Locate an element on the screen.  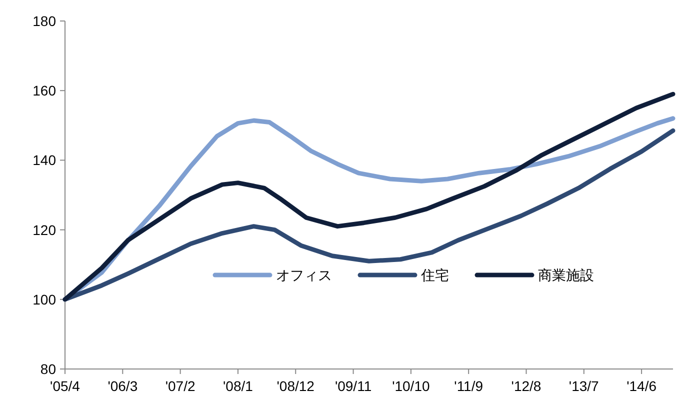
x-tick-label: '08/12 is located at coordinates (295, 386).